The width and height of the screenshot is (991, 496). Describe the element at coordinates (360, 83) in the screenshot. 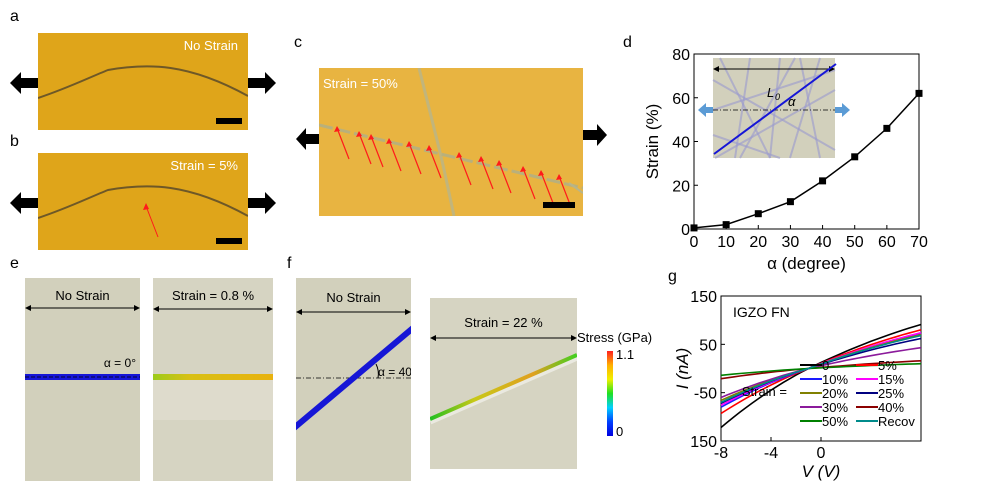

I see `caption-c: Strain = 50%` at that location.